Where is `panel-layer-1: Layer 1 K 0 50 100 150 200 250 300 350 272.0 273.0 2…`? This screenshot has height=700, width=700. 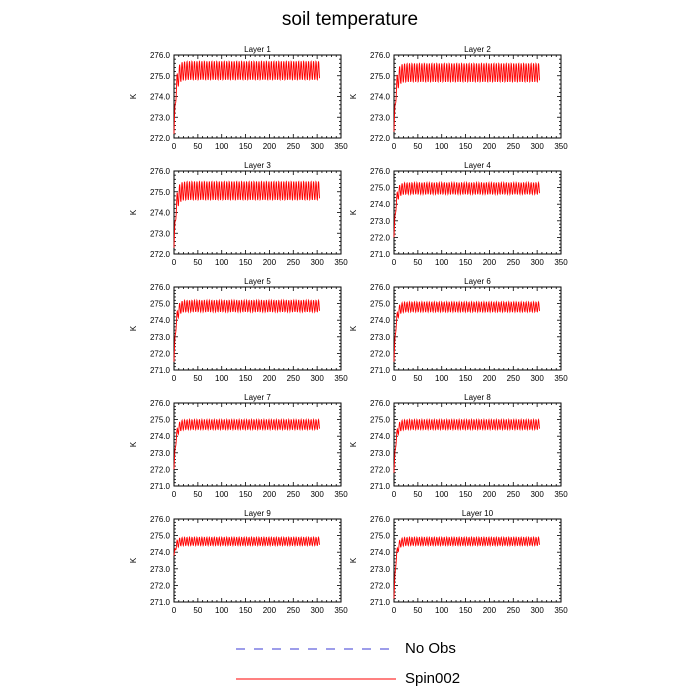
panel-layer-1: Layer 1 K 0 50 100 150 200 250 300 350 272.0 273.0 2… is located at coordinates (238, 98).